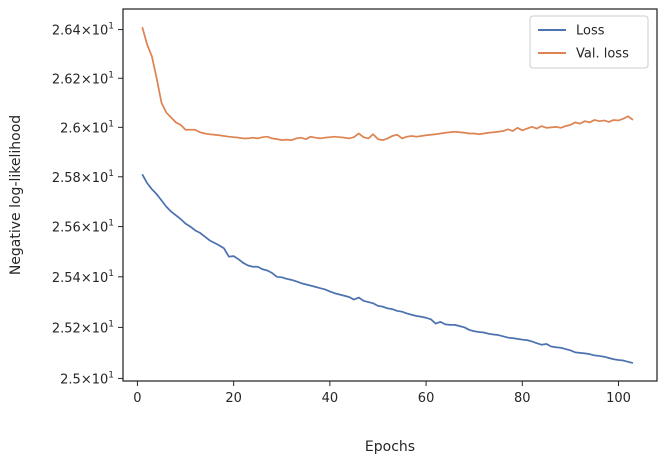 Image resolution: width=667 pixels, height=463 pixels. Describe the element at coordinates (233, 398) in the screenshot. I see `x-tick-label: 20` at that location.